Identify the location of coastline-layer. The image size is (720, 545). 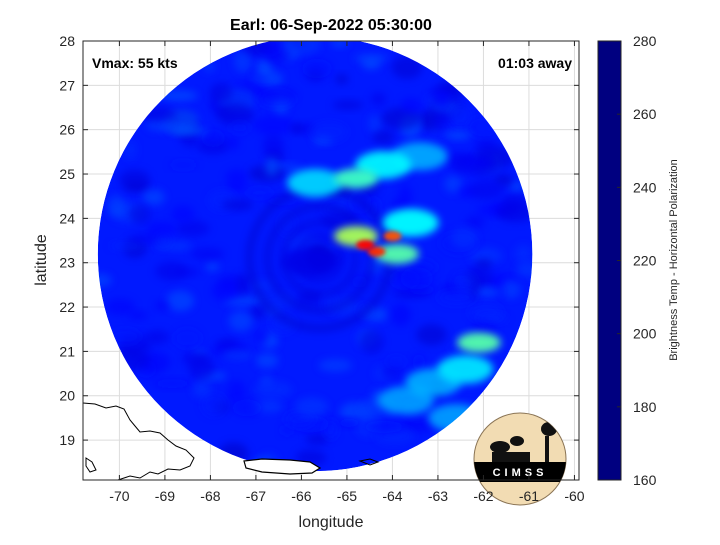
(231, 441).